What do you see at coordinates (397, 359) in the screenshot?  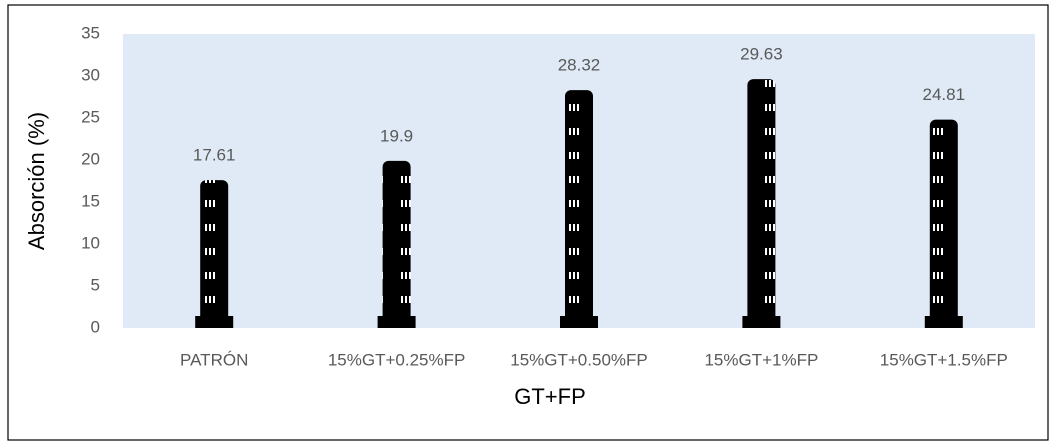 I see `x-tick-label: 15%GT+0.25%FP` at bounding box center [397, 359].